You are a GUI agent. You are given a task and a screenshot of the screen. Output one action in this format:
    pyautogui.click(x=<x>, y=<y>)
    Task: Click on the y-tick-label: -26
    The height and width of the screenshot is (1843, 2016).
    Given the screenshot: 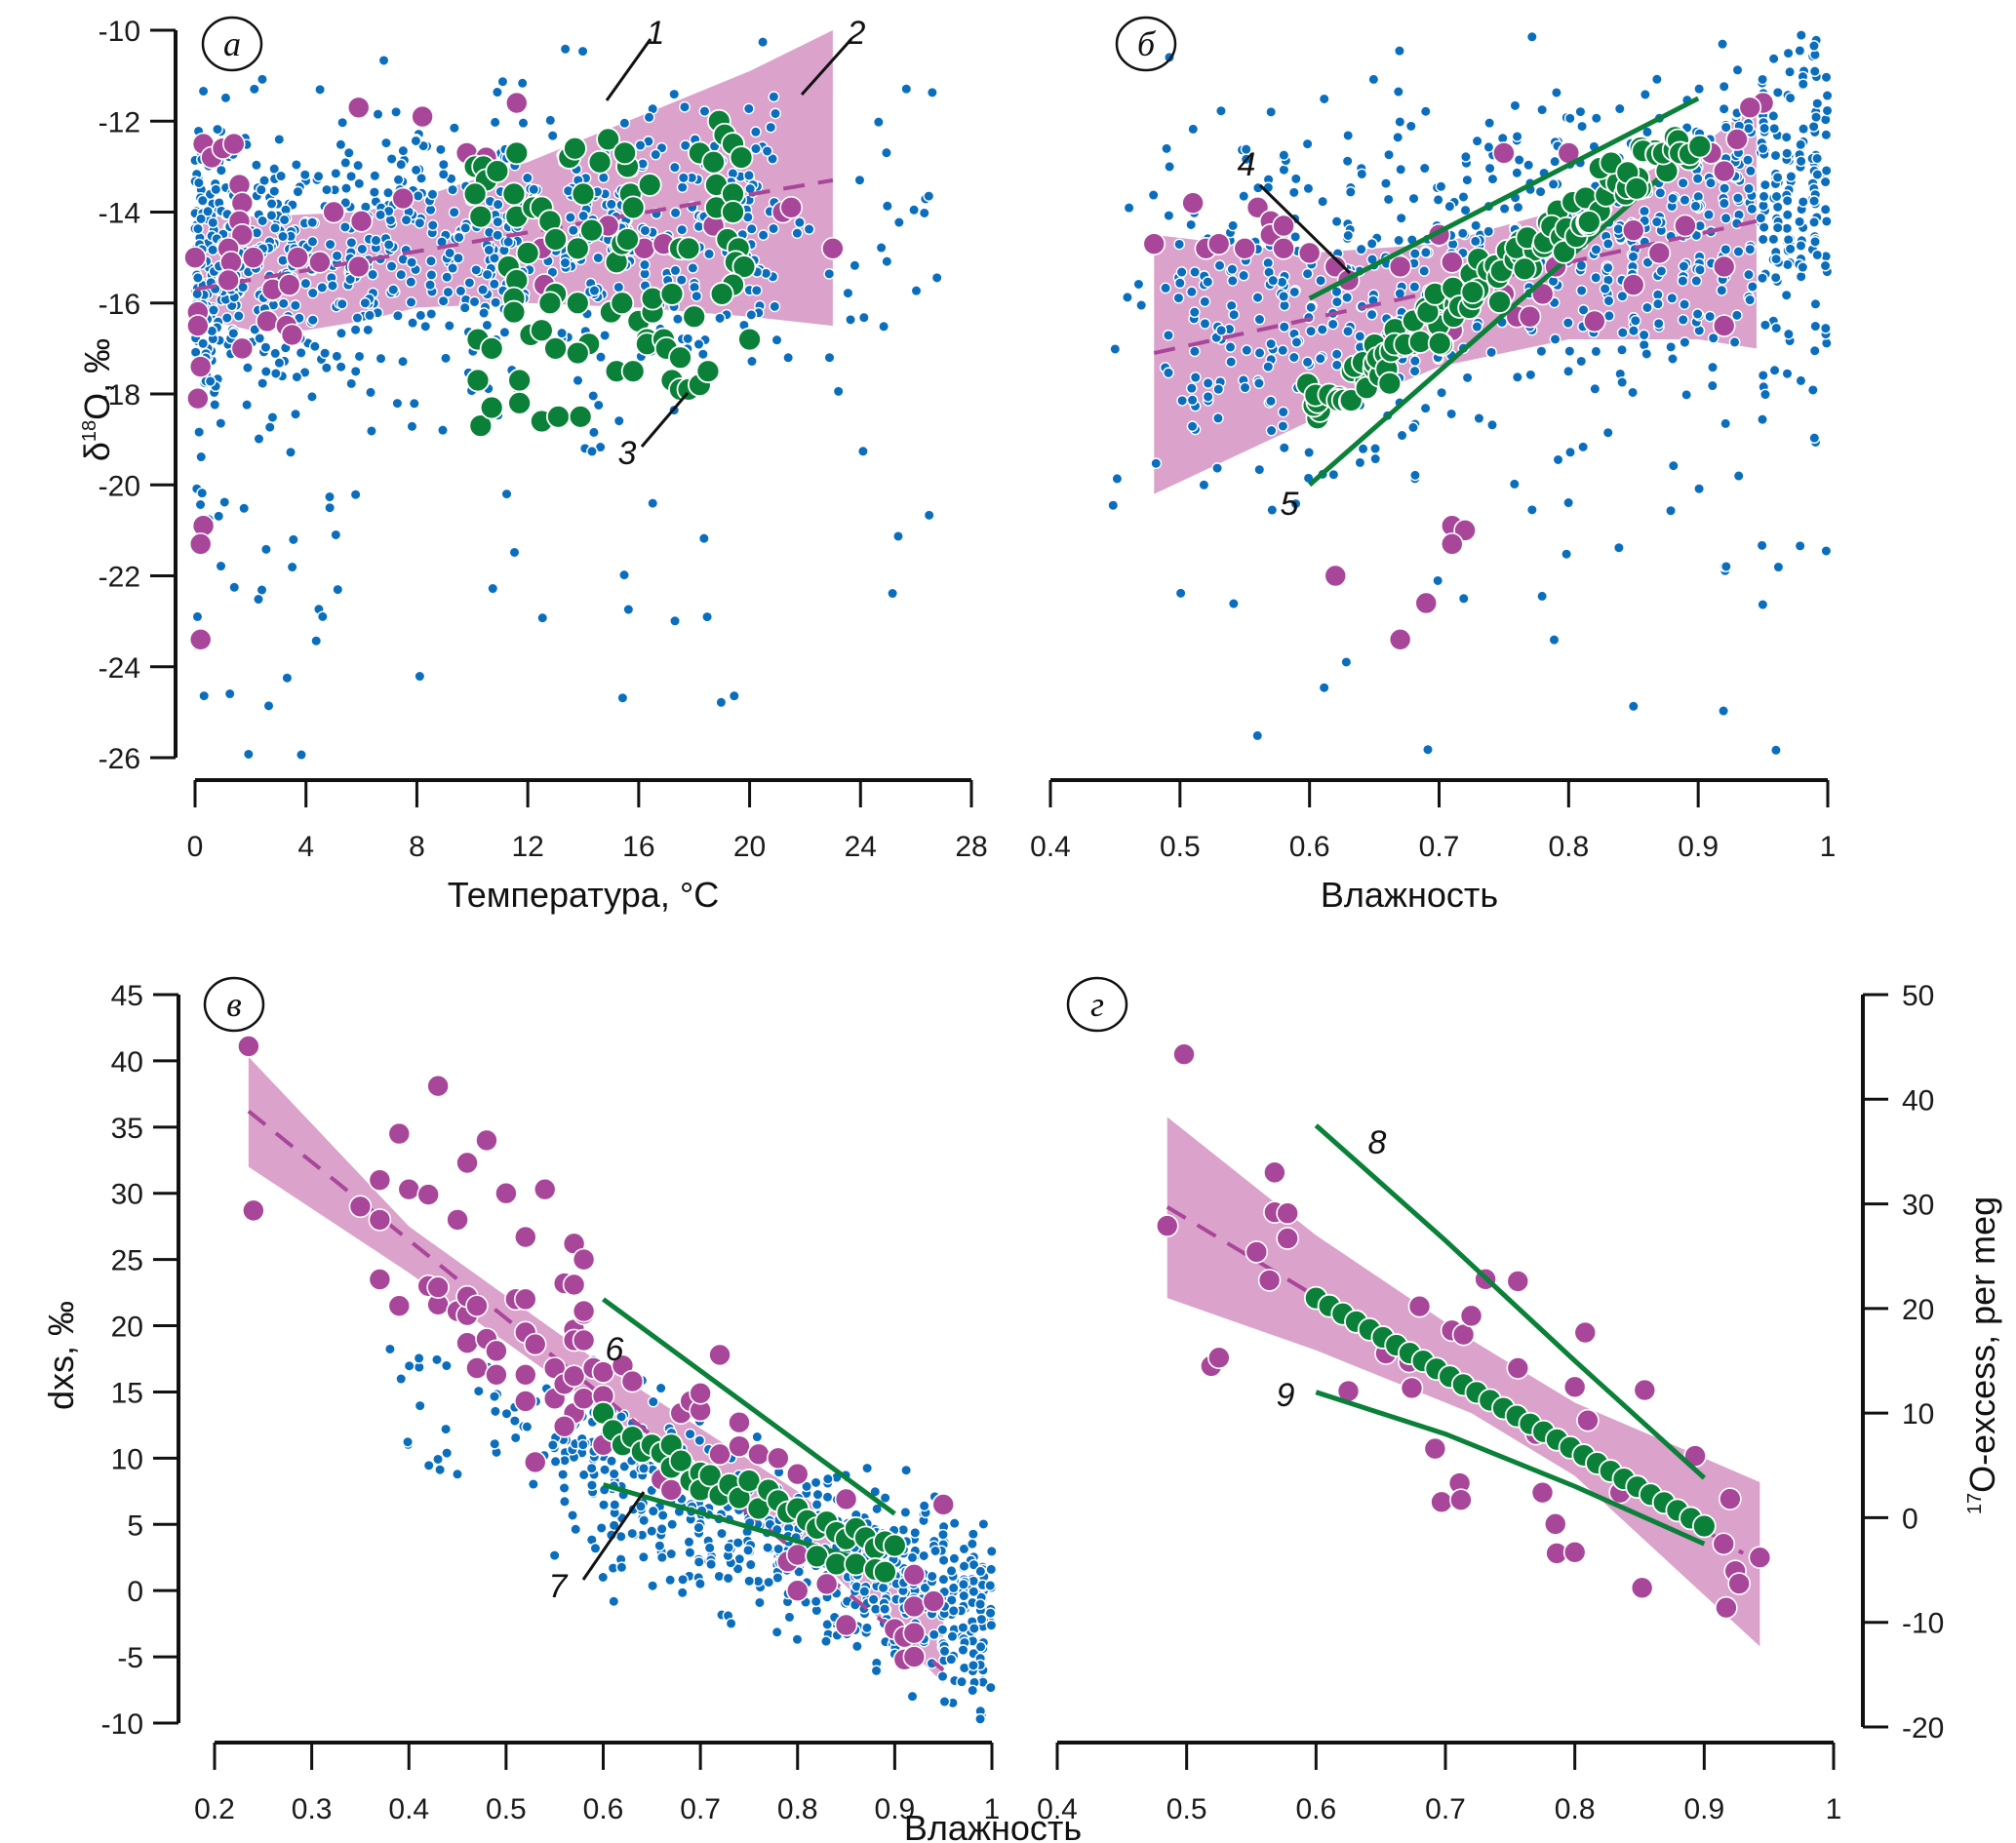 What is the action you would take?
    pyautogui.click(x=120, y=759)
    